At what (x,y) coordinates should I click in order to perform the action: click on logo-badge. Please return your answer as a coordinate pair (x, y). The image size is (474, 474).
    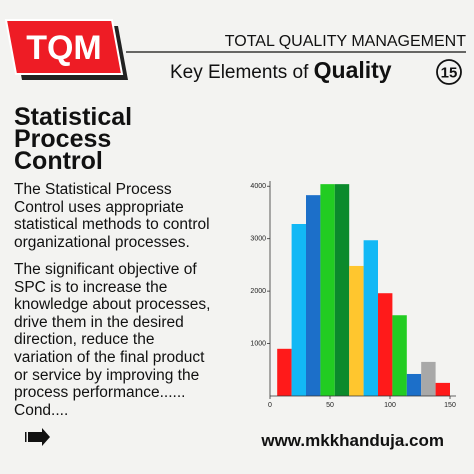
    Looking at the image, I should click on (64, 47).